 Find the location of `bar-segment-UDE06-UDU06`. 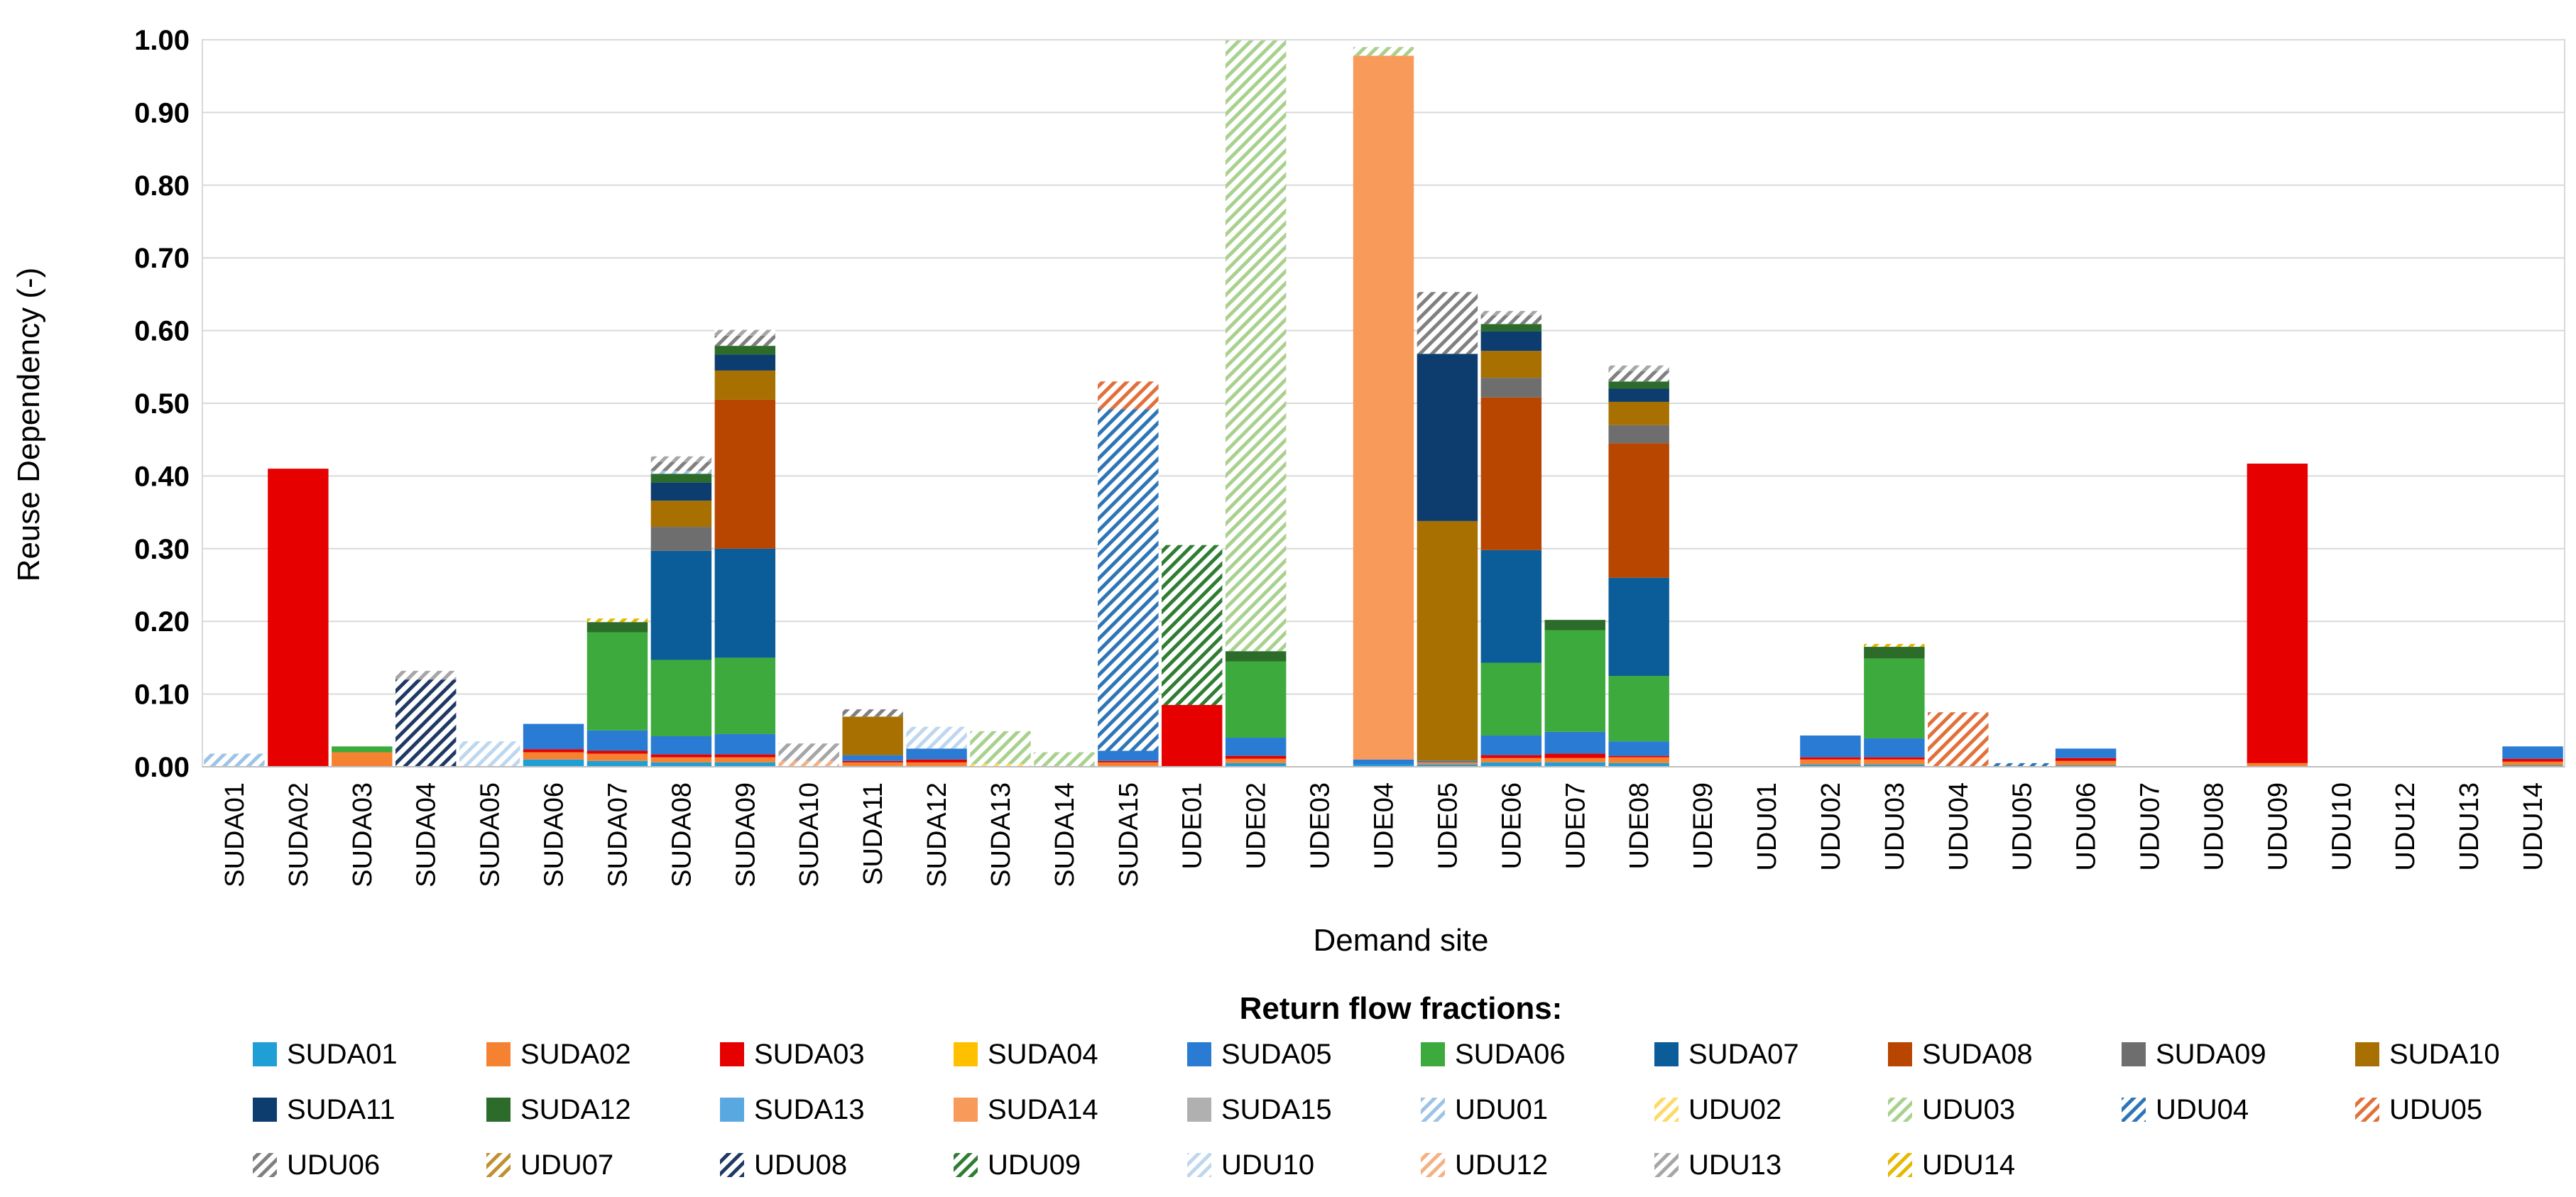

bar-segment-UDE06-UDU06 is located at coordinates (1511, 319).